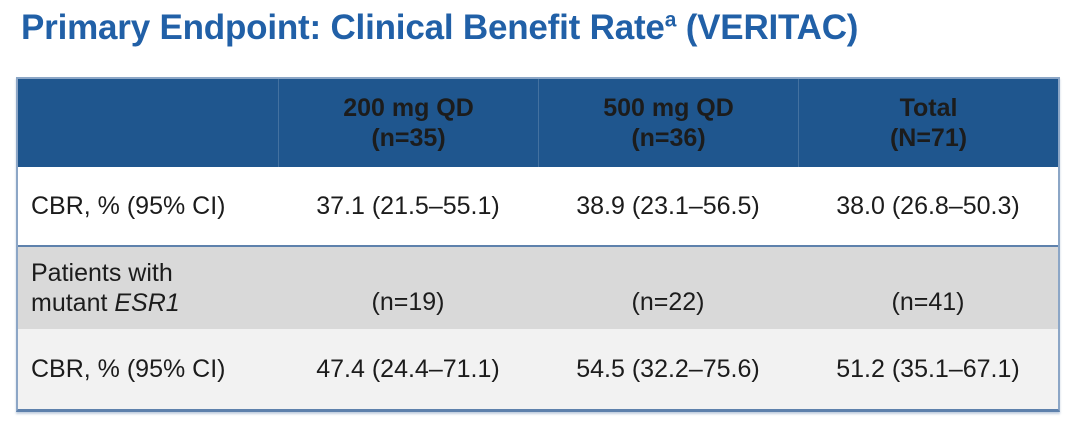 The width and height of the screenshot is (1080, 435). I want to click on header-cell-empty, so click(148, 123).